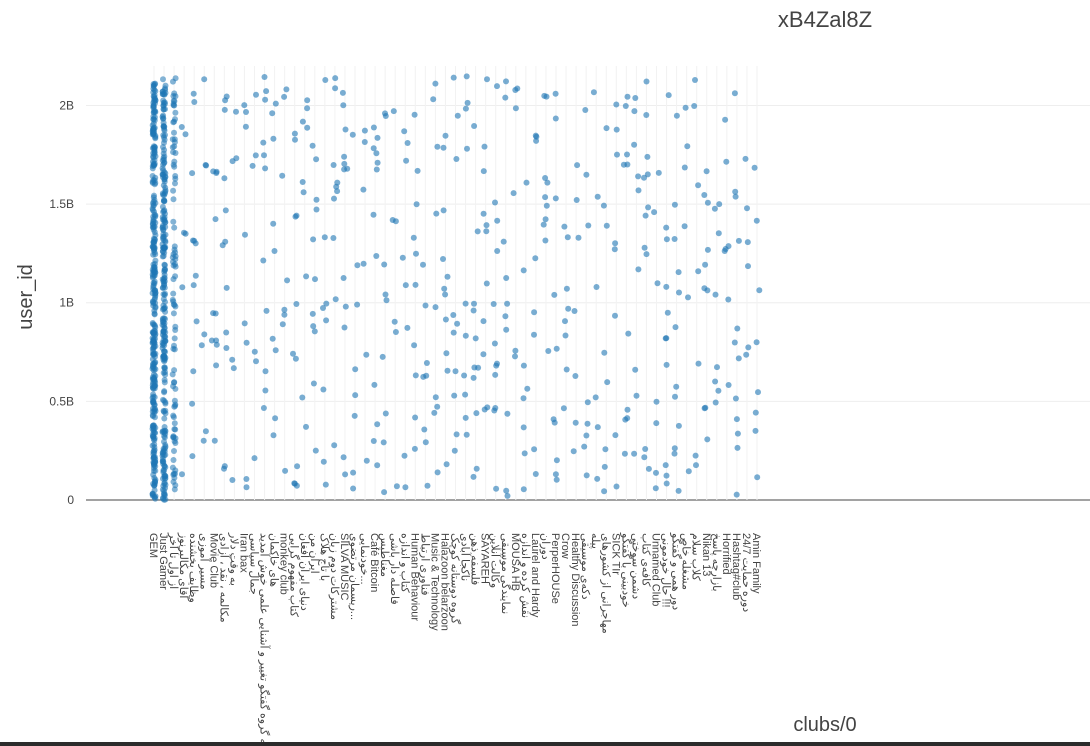 The width and height of the screenshot is (1090, 746). What do you see at coordinates (656, 569) in the screenshot?
I see `x-tick-label: Unnamed Club` at bounding box center [656, 569].